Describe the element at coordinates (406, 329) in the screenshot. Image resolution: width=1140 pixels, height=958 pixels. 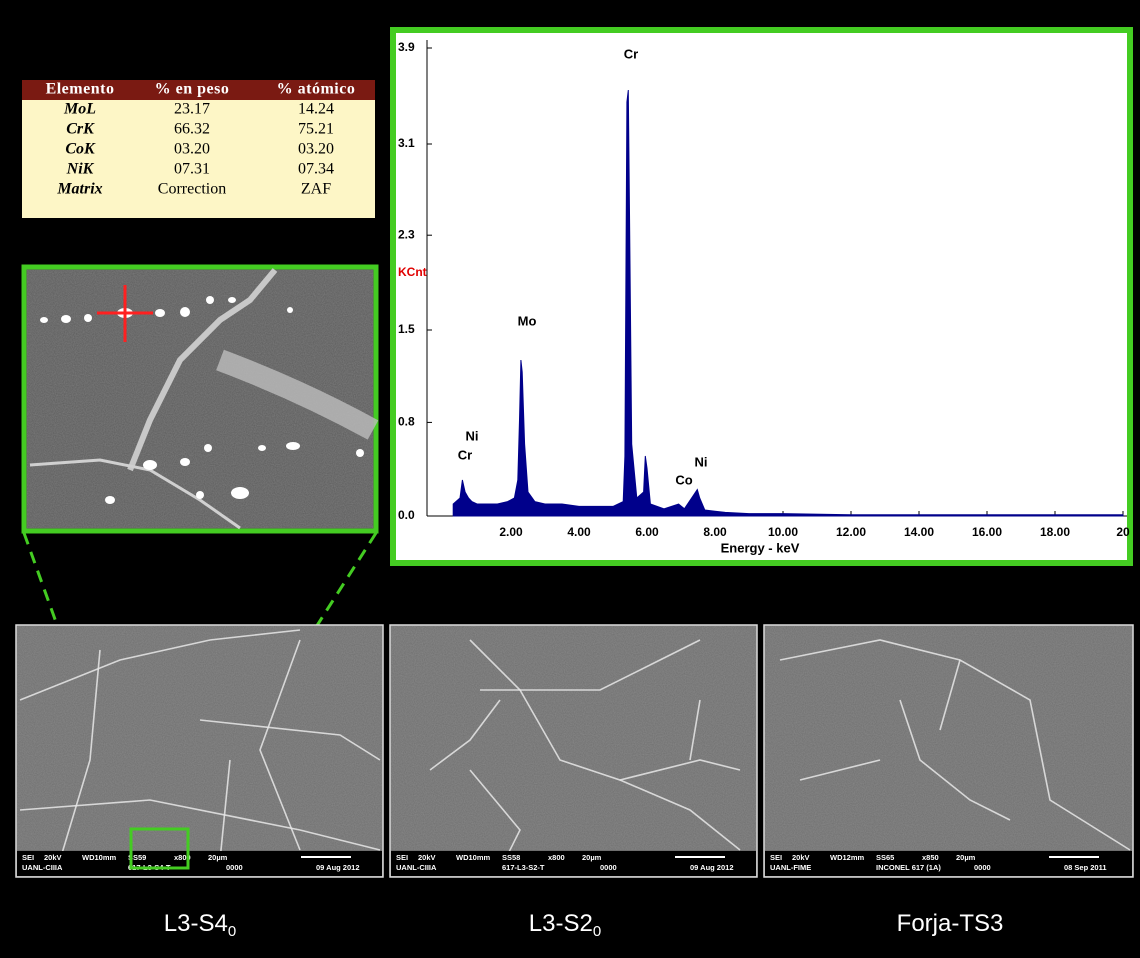
I see `y-tick-label: 1.5` at that location.